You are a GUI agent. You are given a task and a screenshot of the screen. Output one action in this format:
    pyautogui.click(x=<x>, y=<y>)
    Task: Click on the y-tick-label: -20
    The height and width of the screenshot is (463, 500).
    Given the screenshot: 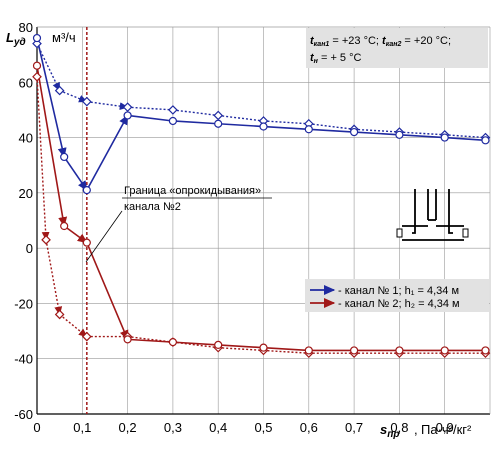 What is the action you would take?
    pyautogui.click(x=23, y=303)
    